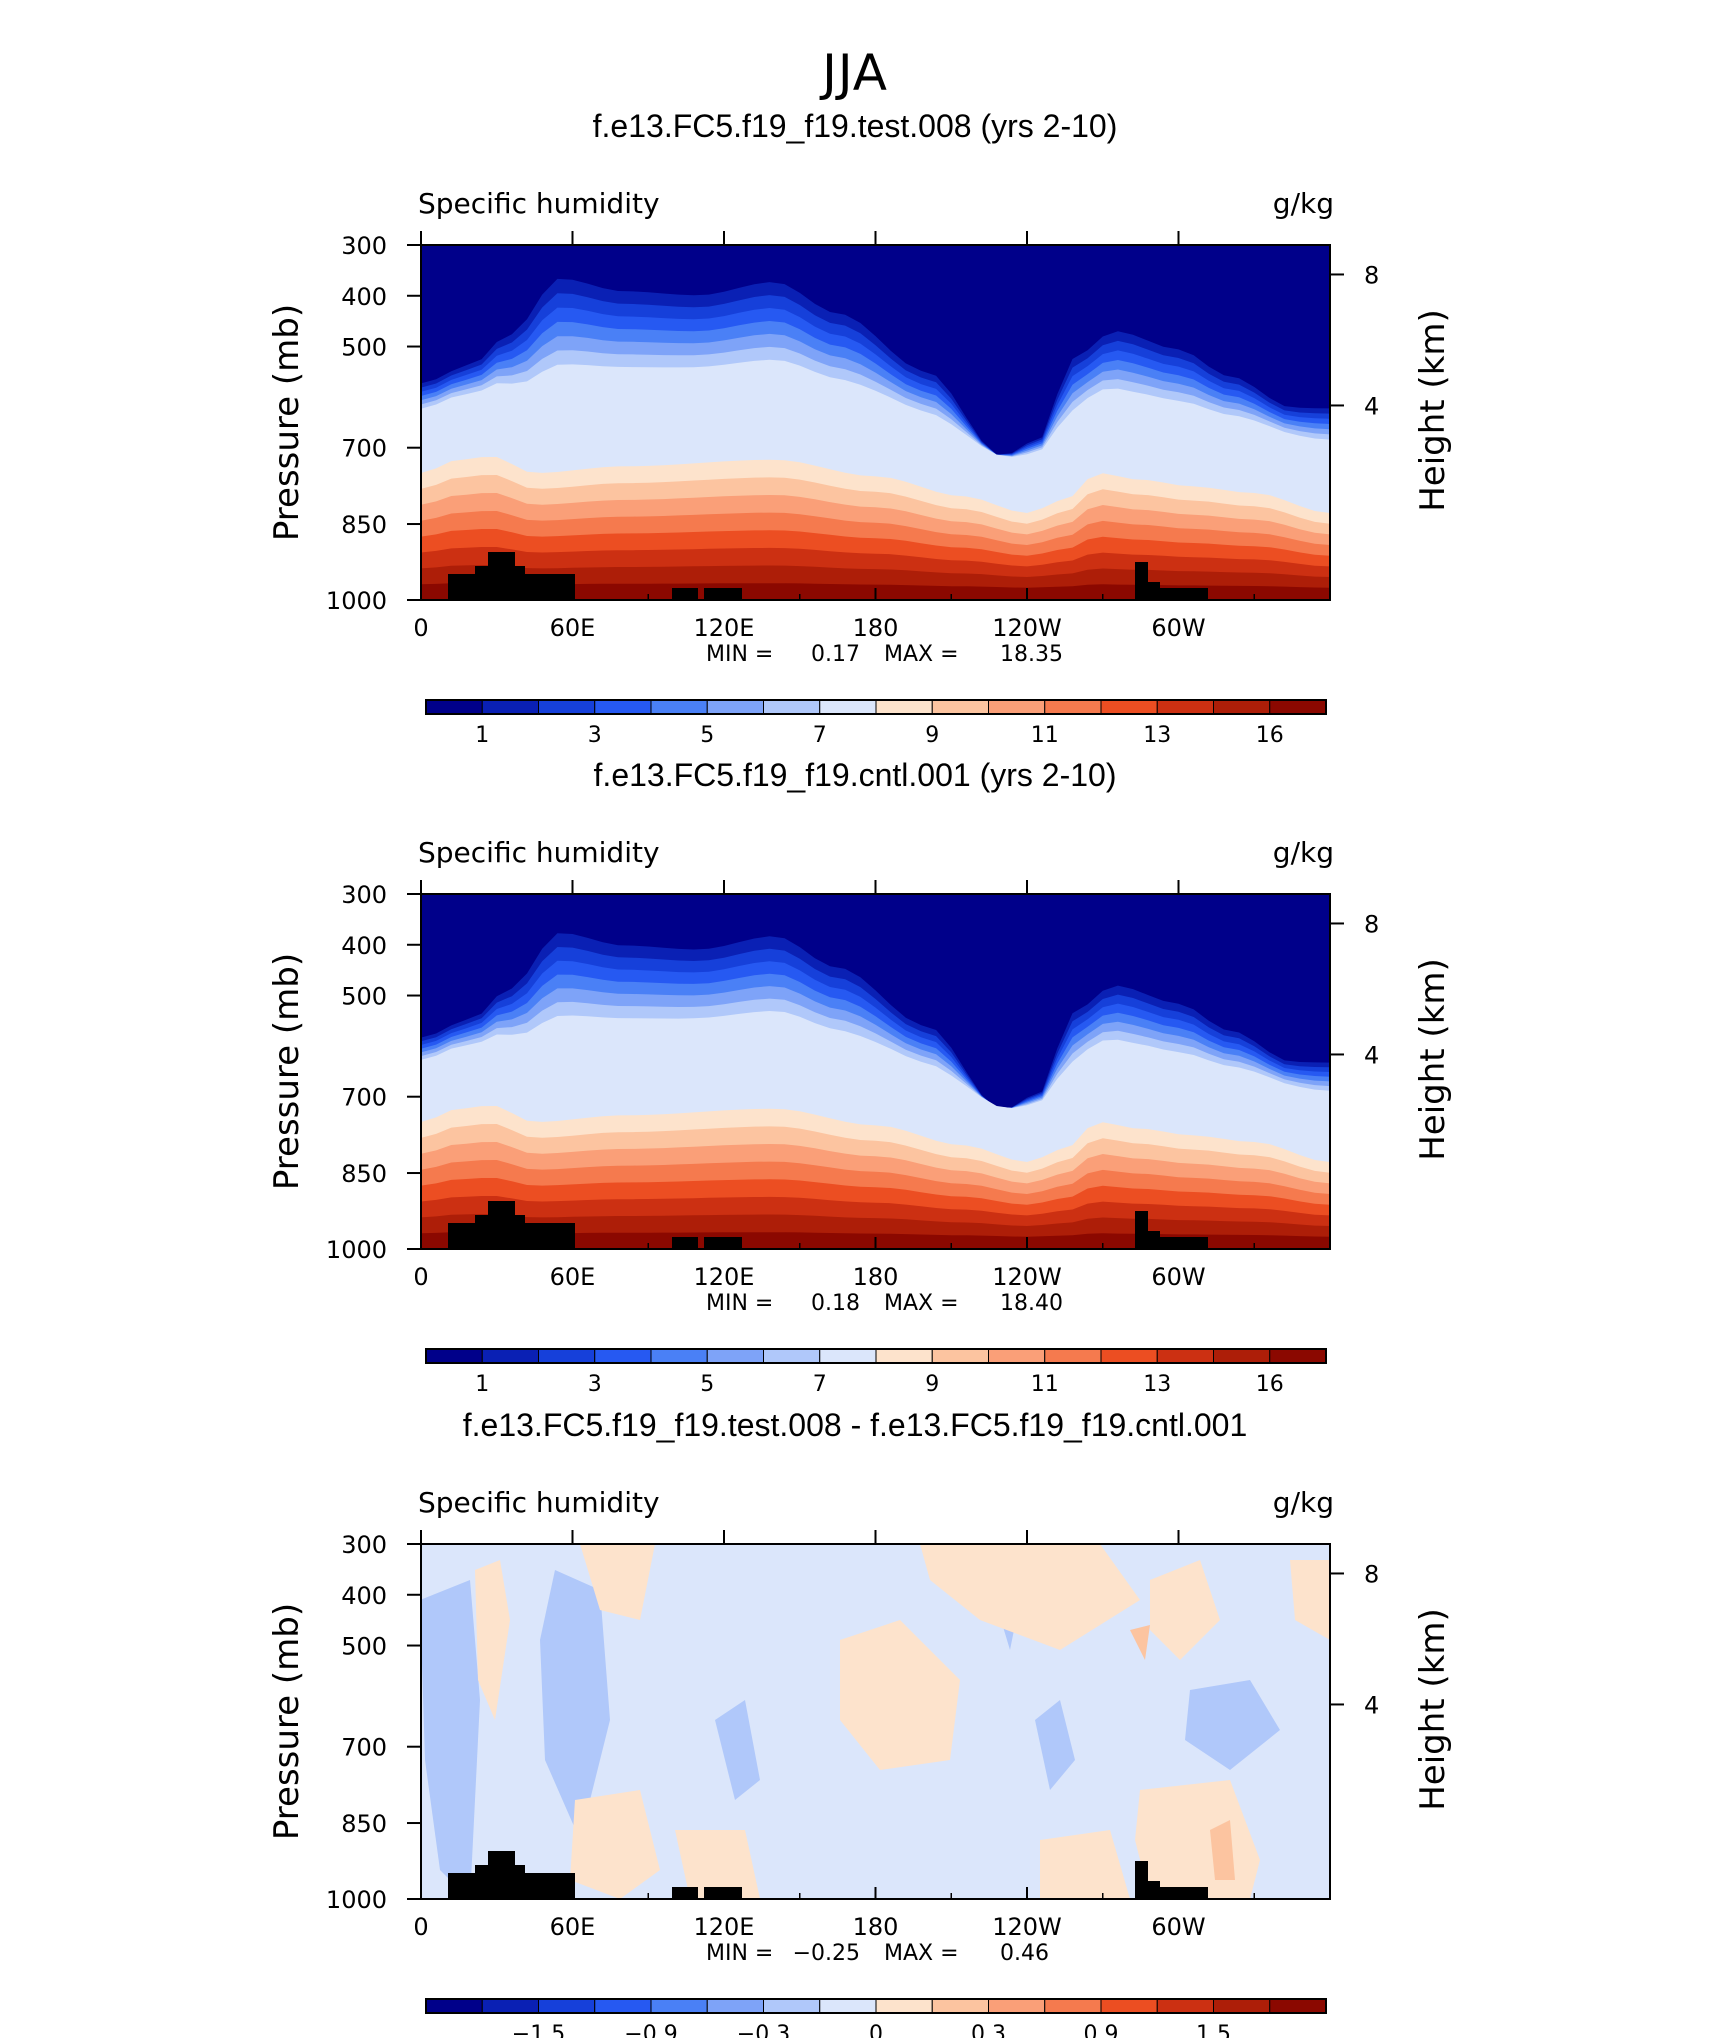  Describe the element at coordinates (1031, 1303) in the screenshot. I see `max-value: 18.40` at that location.